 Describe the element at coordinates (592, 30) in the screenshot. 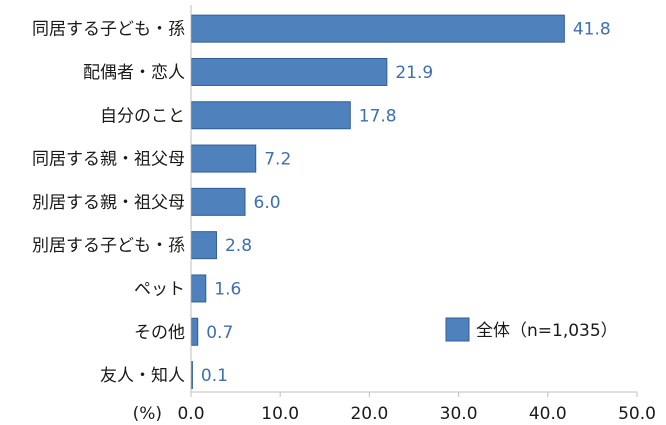

I see `value-label: 41.8` at that location.